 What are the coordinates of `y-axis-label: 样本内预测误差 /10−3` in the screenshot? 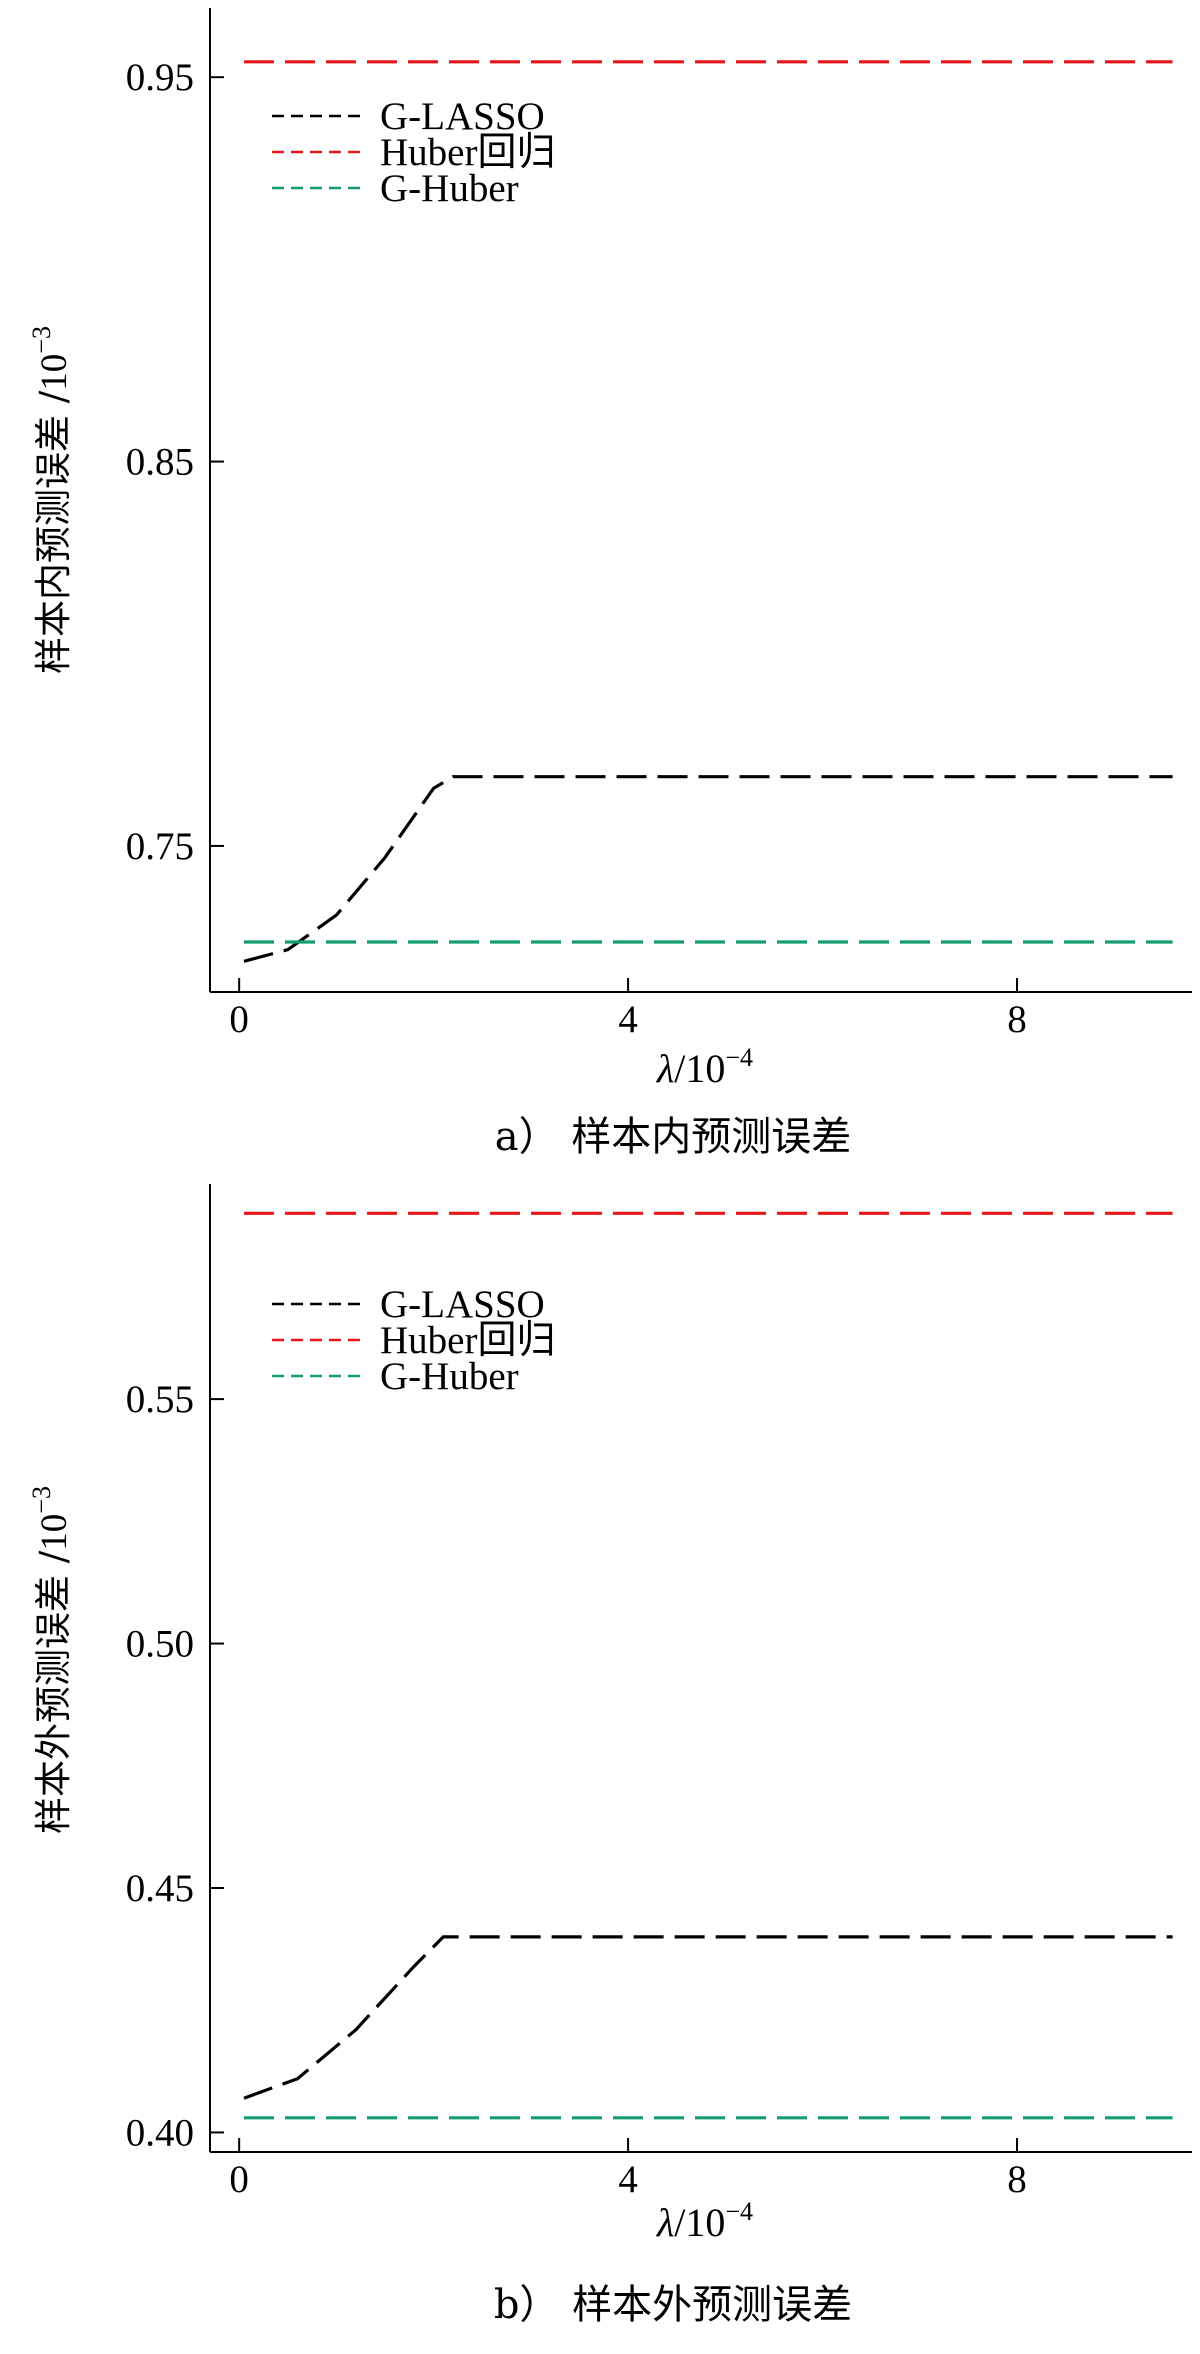 It's located at (51, 500).